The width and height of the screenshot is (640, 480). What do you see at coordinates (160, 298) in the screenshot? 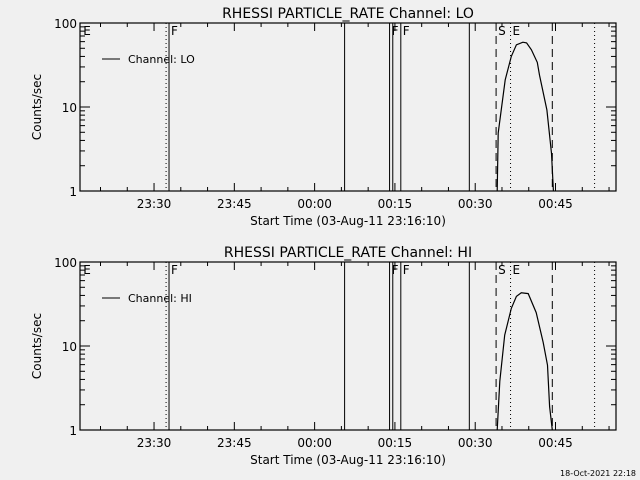
I see `legend-label: Channel: HI` at bounding box center [160, 298].